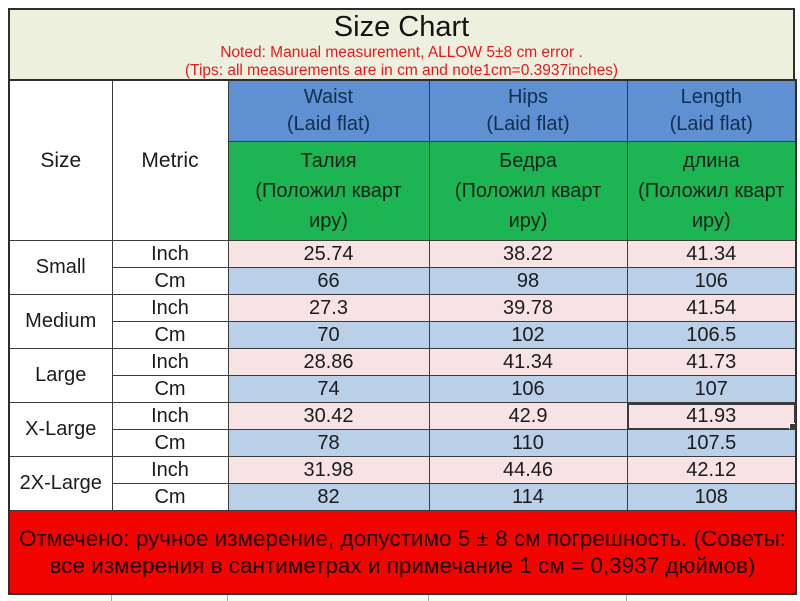  What do you see at coordinates (60, 429) in the screenshot?
I see `size-cell-x-large: X-Large` at bounding box center [60, 429].